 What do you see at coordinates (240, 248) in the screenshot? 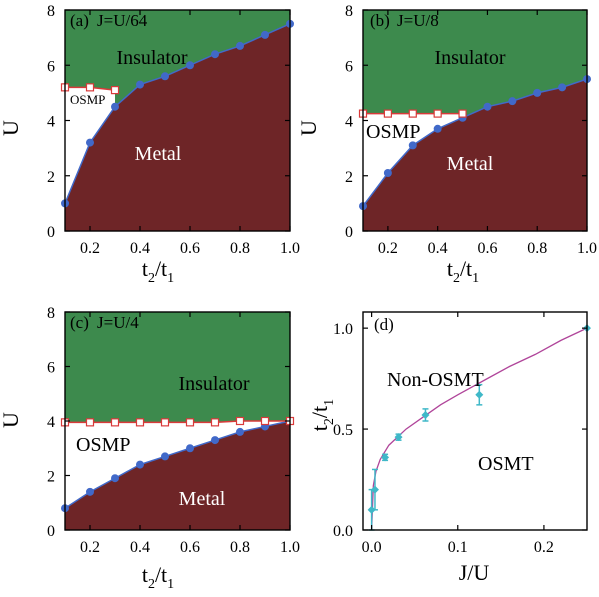
I see `x-tick-label: 0.8` at bounding box center [240, 248].